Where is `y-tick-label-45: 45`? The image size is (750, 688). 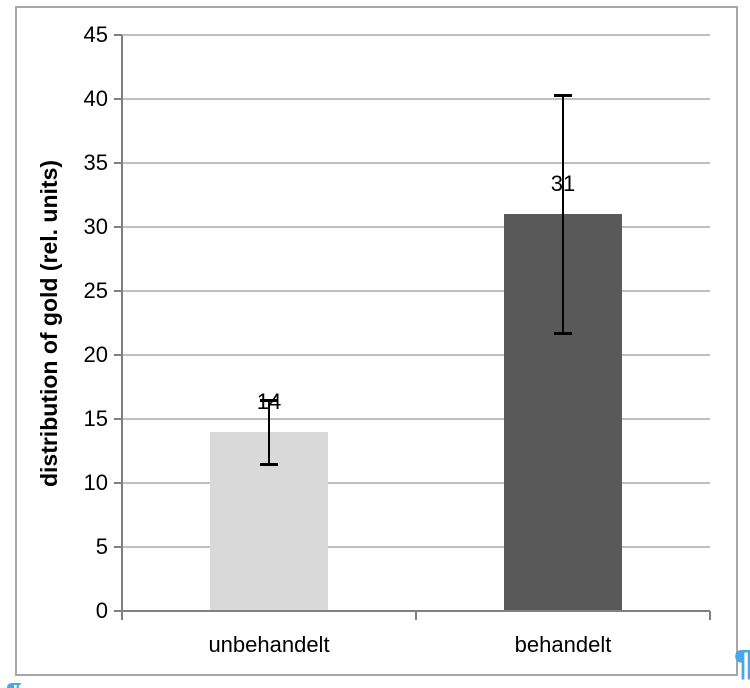 y-tick-label-45: 45 is located at coordinates (95, 34).